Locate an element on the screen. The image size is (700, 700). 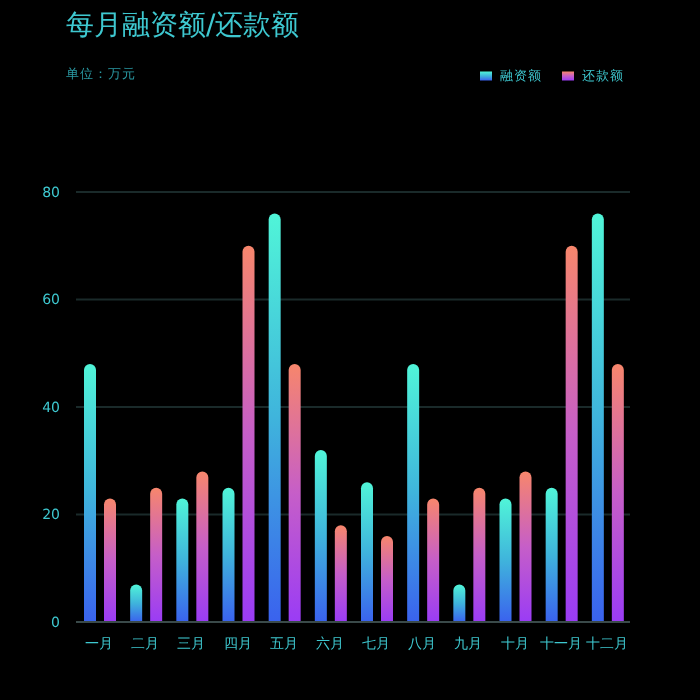
chart-title: 每月融资额/还款额 is located at coordinates (183, 26).